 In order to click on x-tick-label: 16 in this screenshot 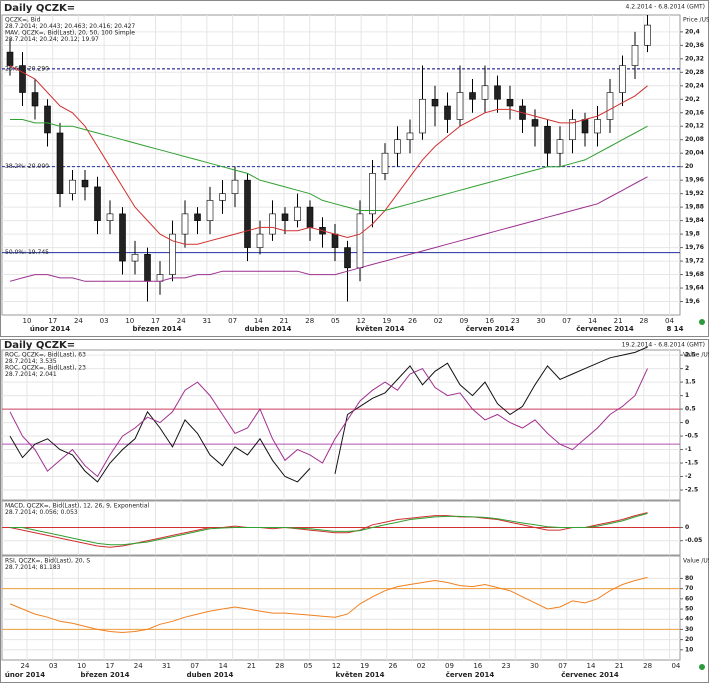, I will do `click(489, 321)`.